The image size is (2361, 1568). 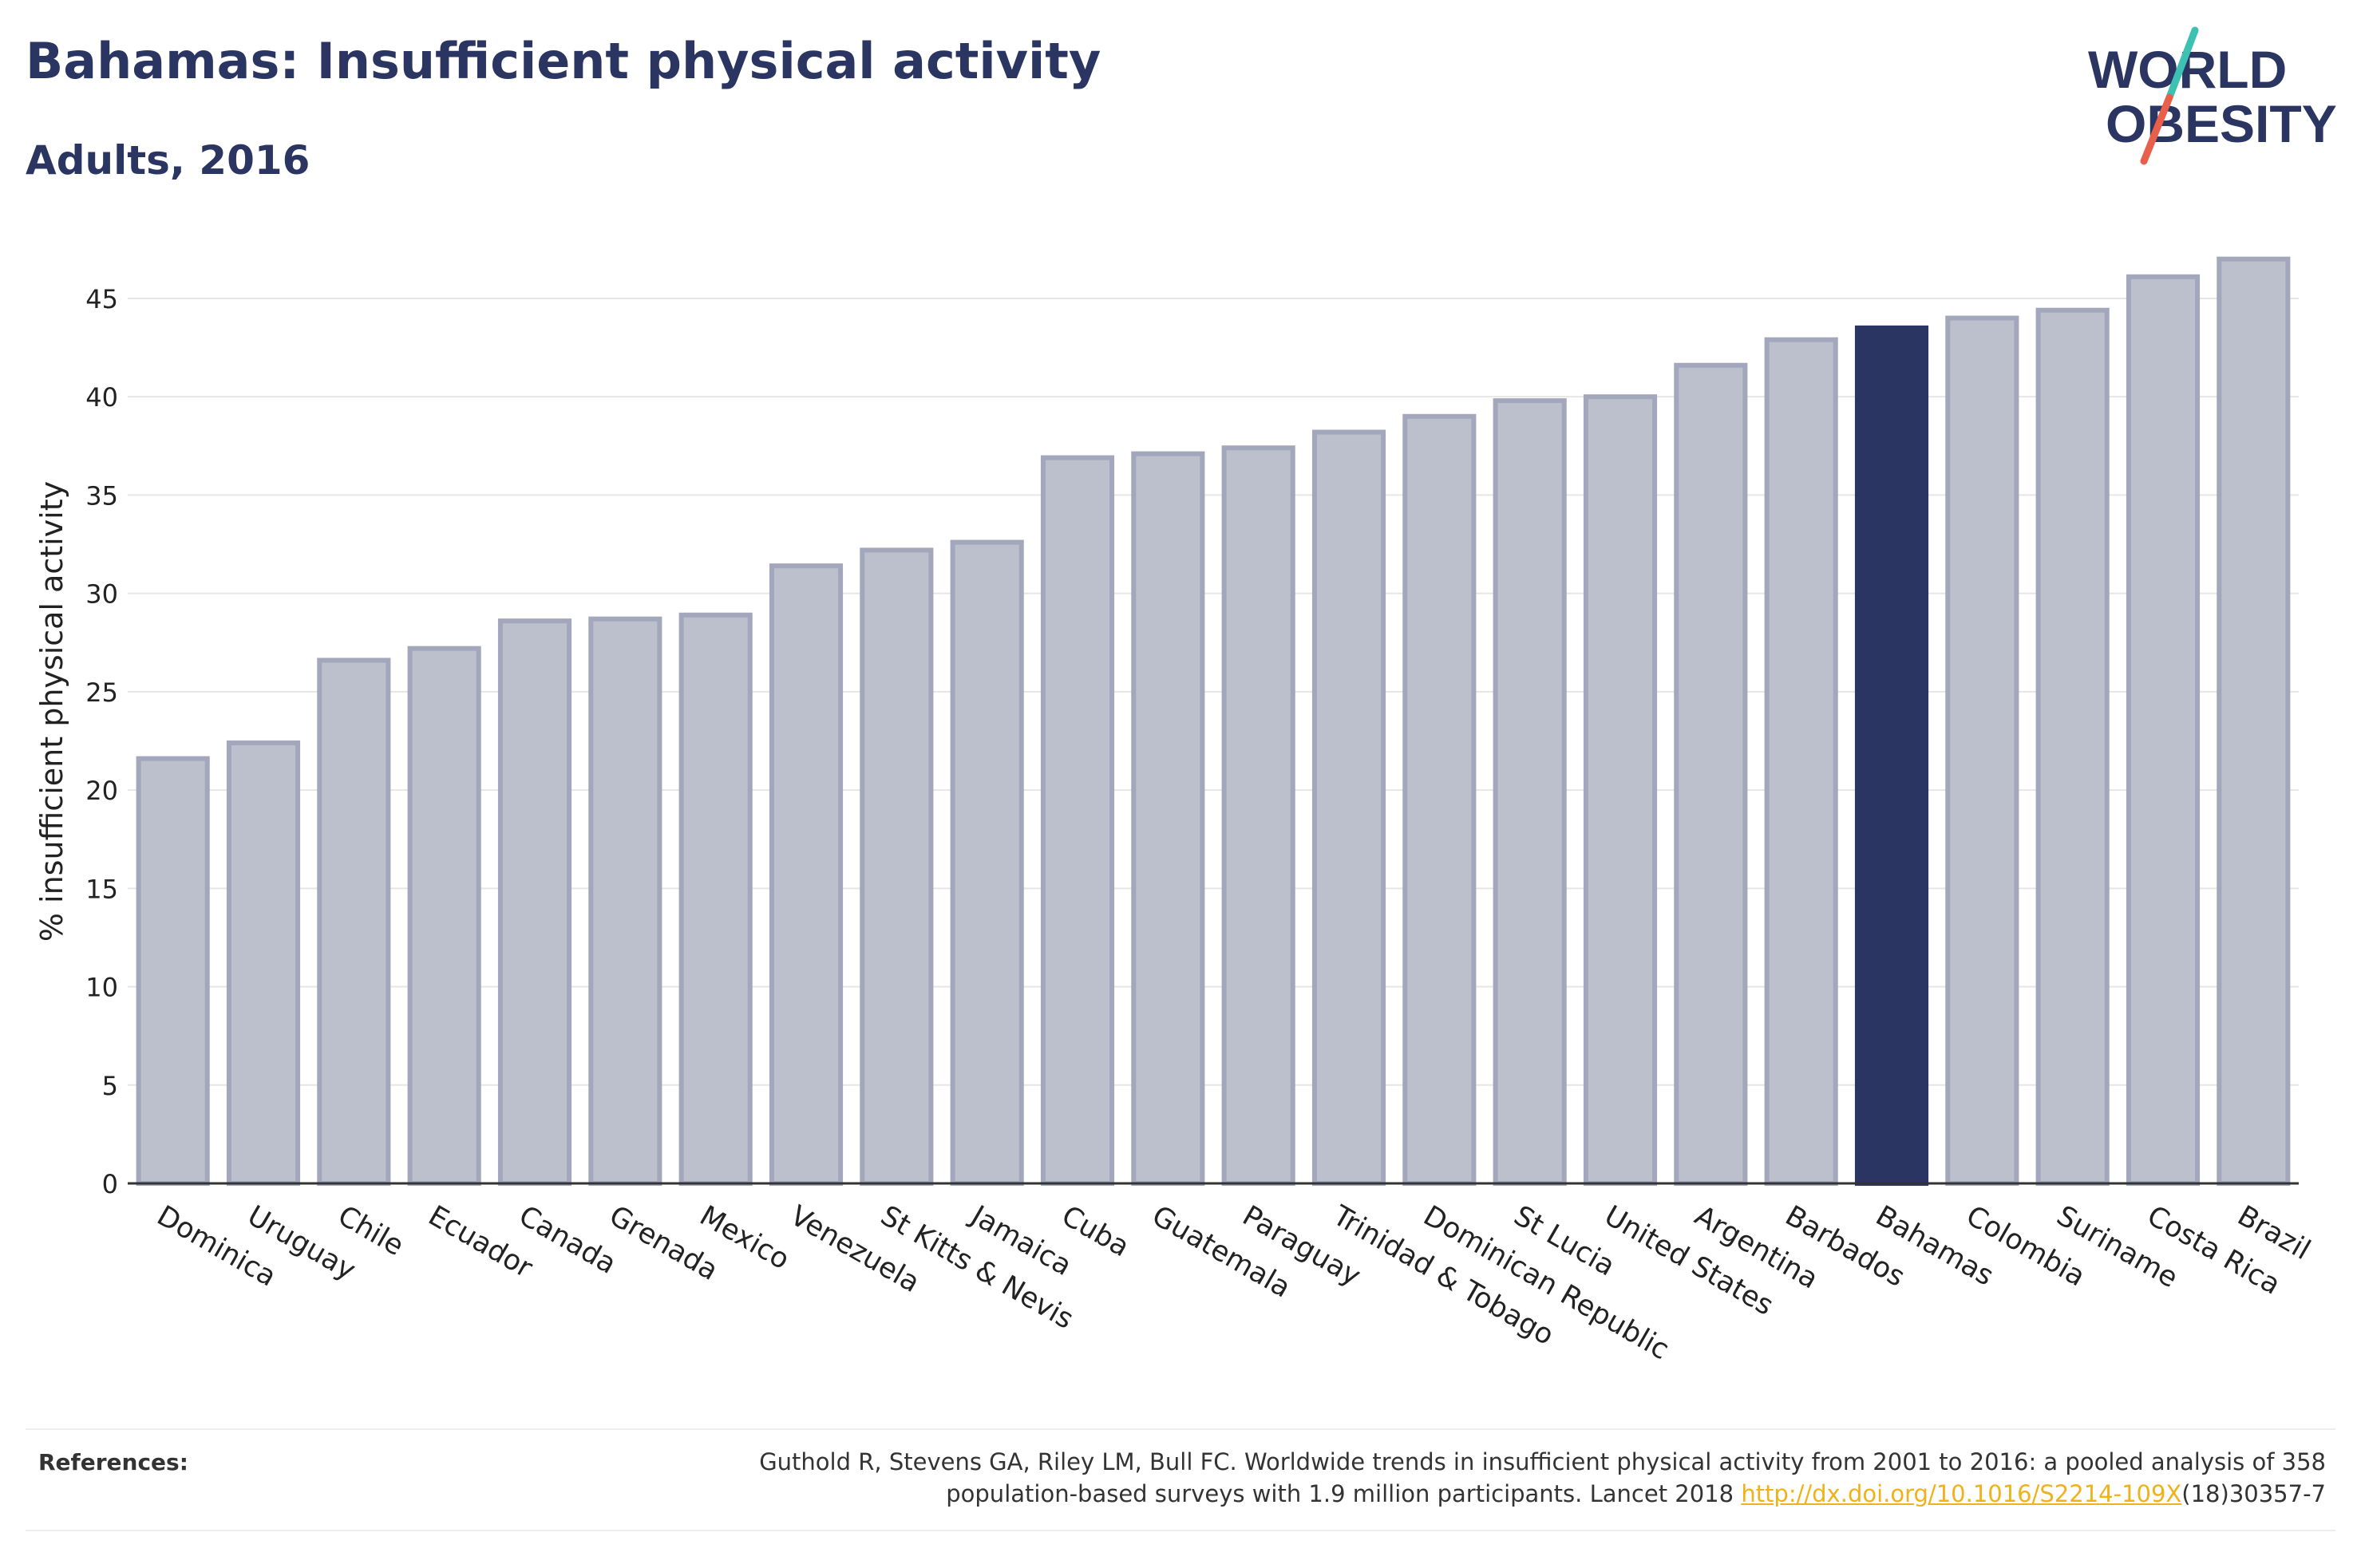 I want to click on bar-canada, so click(x=534, y=902).